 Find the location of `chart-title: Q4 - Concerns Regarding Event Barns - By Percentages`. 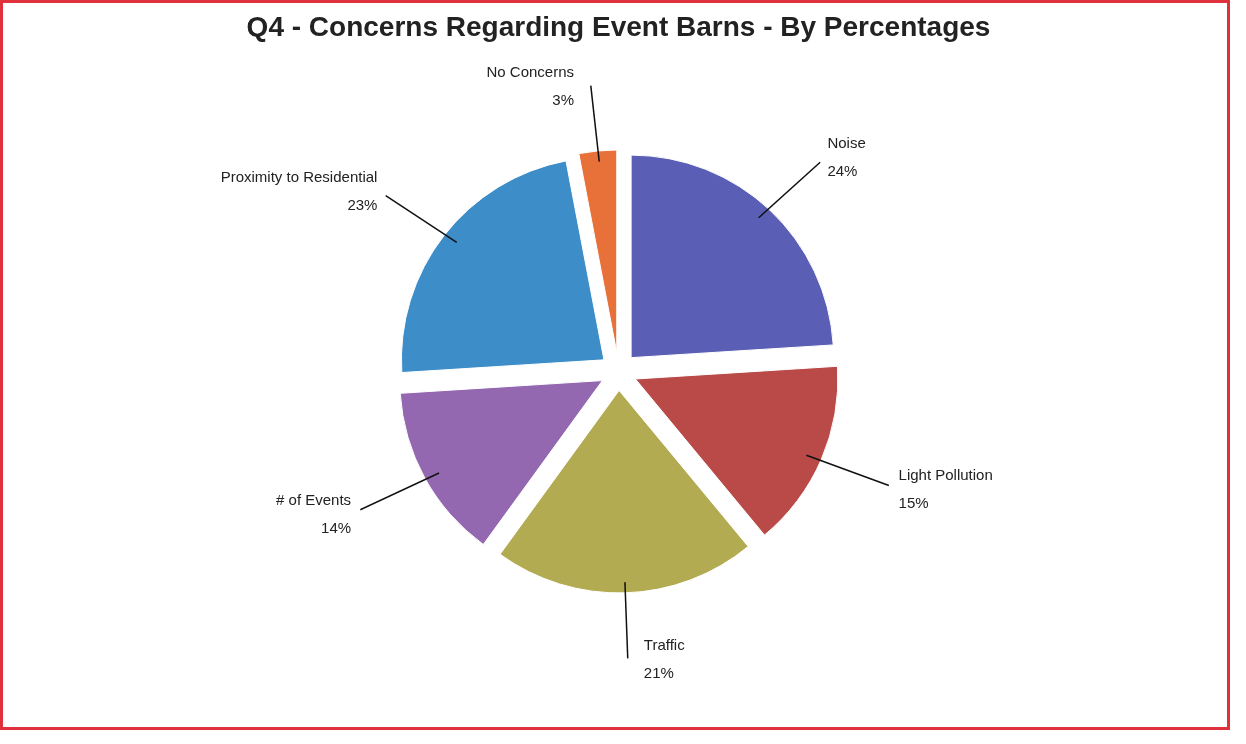

chart-title: Q4 - Concerns Regarding Event Barns - By Percentages is located at coordinates (618, 26).